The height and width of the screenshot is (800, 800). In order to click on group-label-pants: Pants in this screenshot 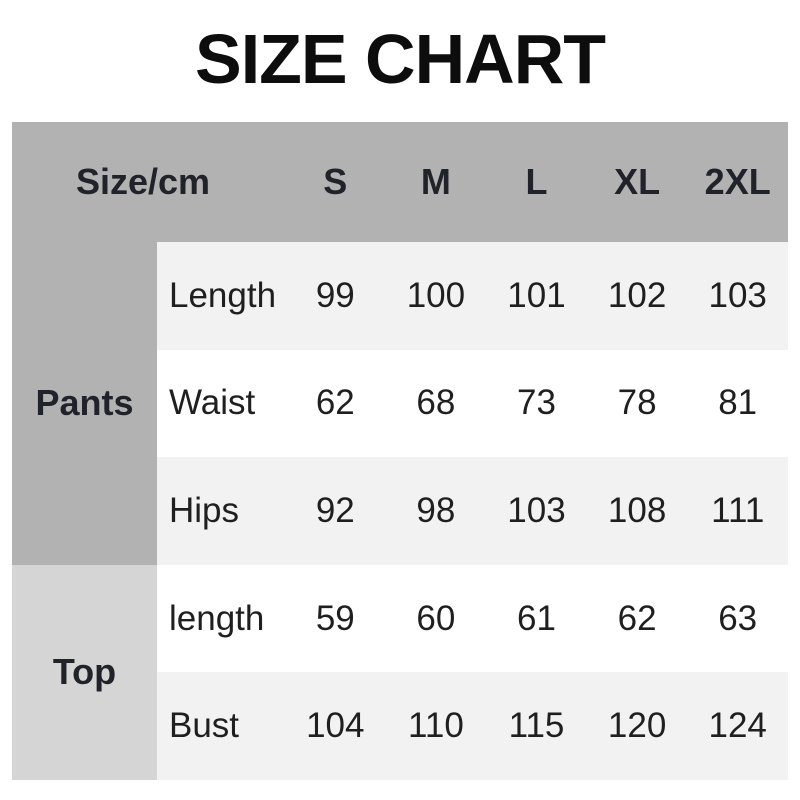, I will do `click(84, 403)`.